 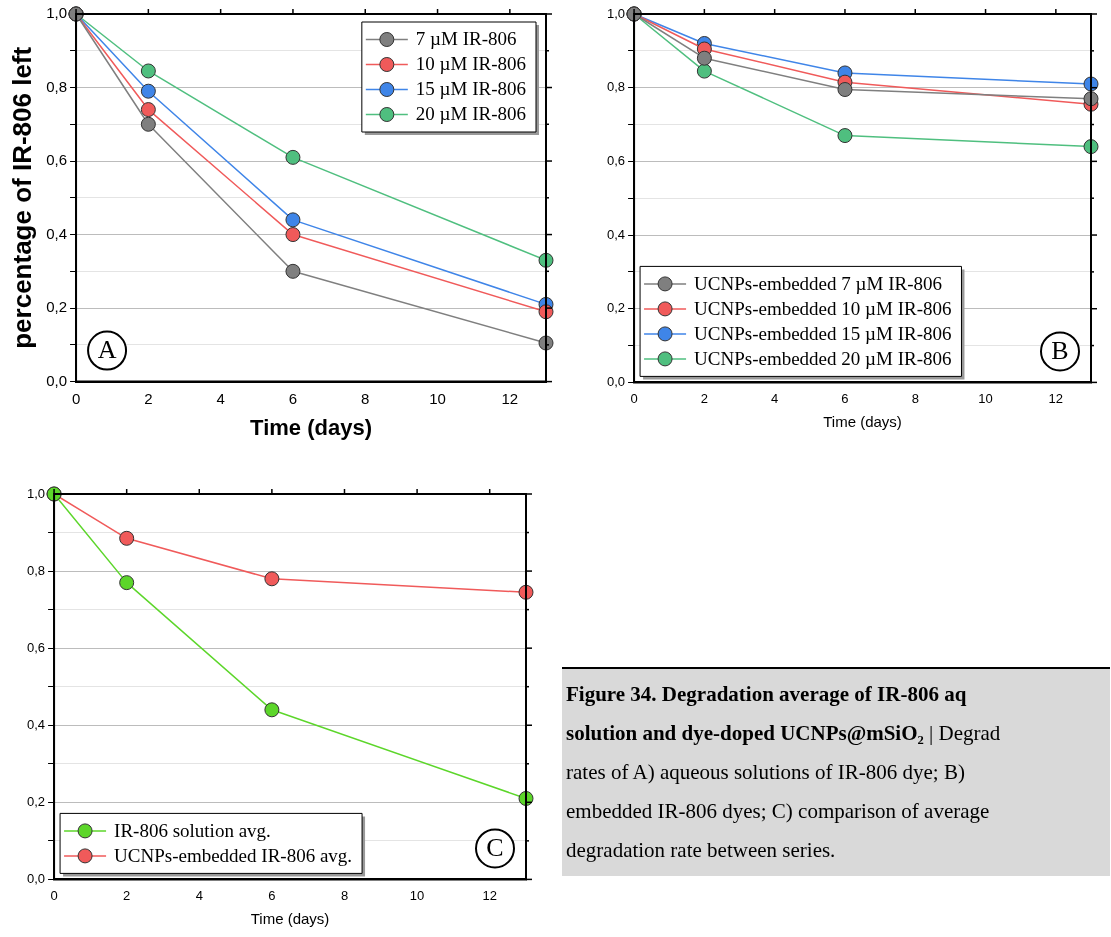 I want to click on caption: Figure 34. Degradation average of IR-806 aq, so click(x=766, y=694).